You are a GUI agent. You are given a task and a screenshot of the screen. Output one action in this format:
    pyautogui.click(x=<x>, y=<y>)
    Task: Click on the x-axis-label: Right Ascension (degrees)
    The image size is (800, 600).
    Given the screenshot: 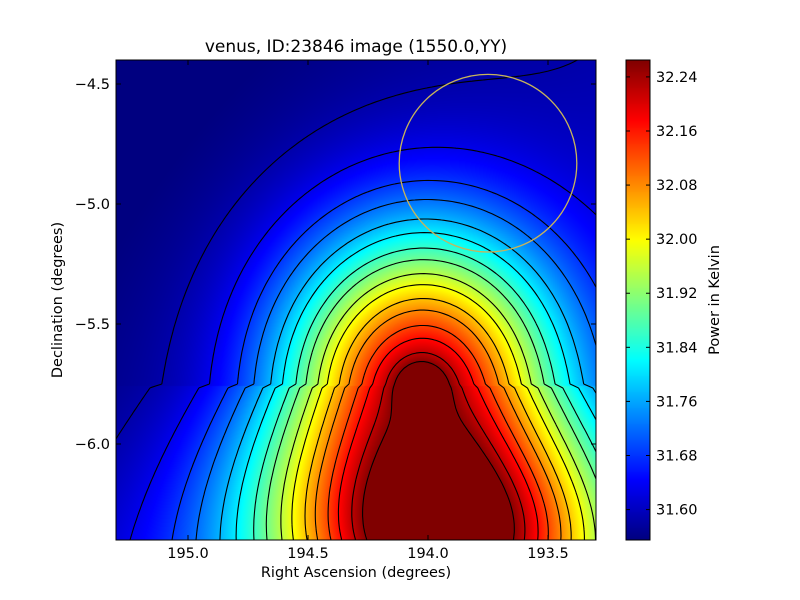 What is the action you would take?
    pyautogui.click(x=356, y=573)
    